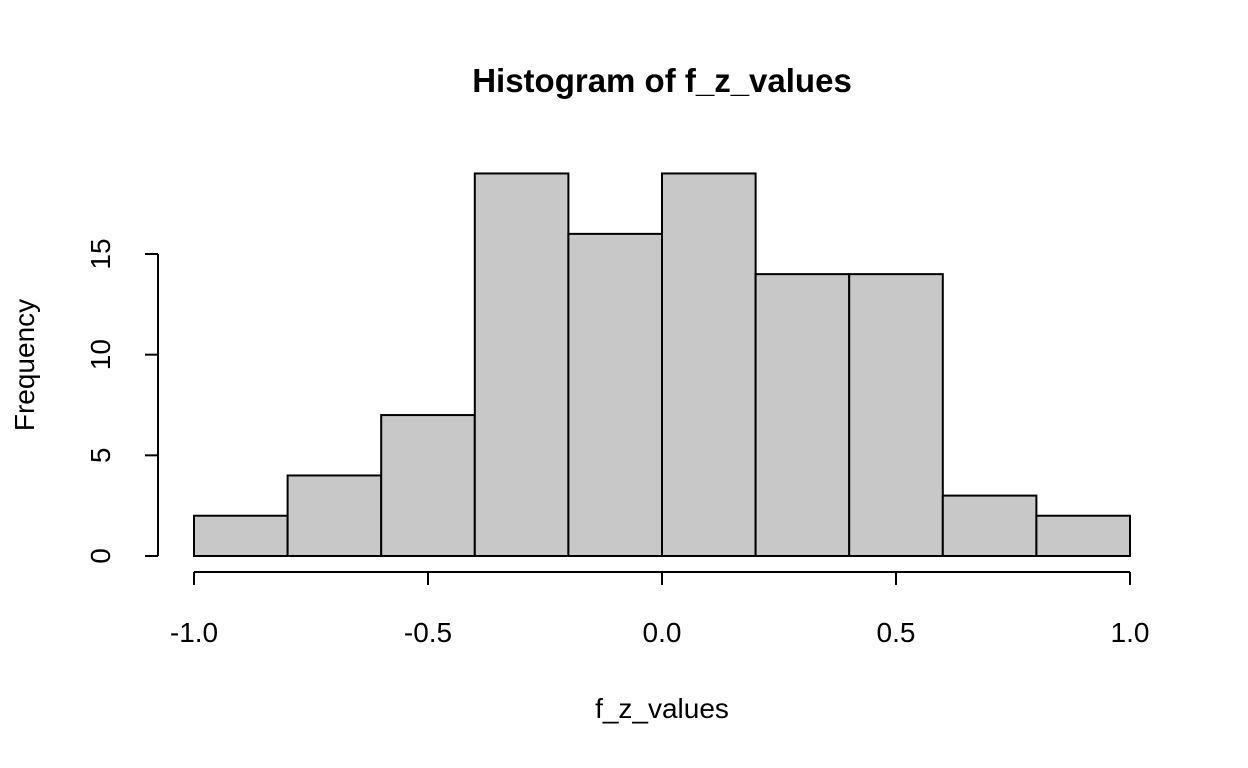 The image size is (1248, 768). What do you see at coordinates (122, 401) in the screenshot?
I see `y-axis: 0 5 10 15` at bounding box center [122, 401].